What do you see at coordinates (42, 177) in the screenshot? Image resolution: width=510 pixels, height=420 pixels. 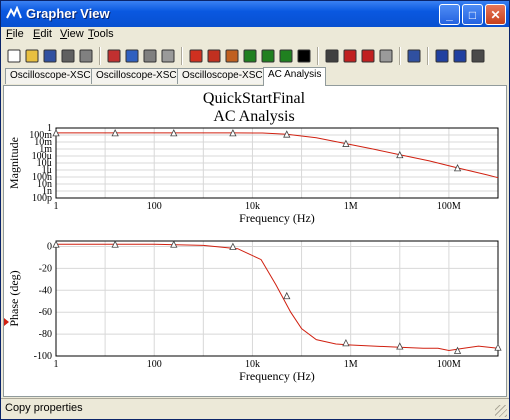 I see `magnitude-y-tick-label: 100n` at bounding box center [42, 177].